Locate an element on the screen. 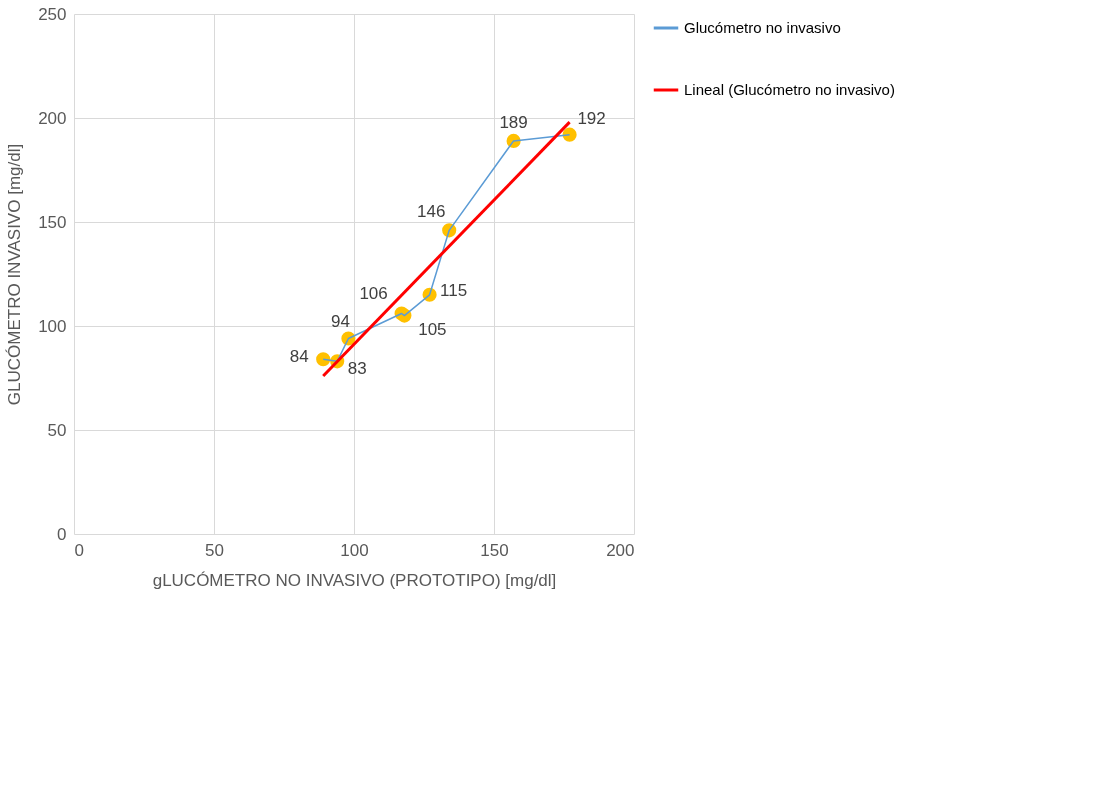 This screenshot has width=1097, height=811. point is located at coordinates (323, 359).